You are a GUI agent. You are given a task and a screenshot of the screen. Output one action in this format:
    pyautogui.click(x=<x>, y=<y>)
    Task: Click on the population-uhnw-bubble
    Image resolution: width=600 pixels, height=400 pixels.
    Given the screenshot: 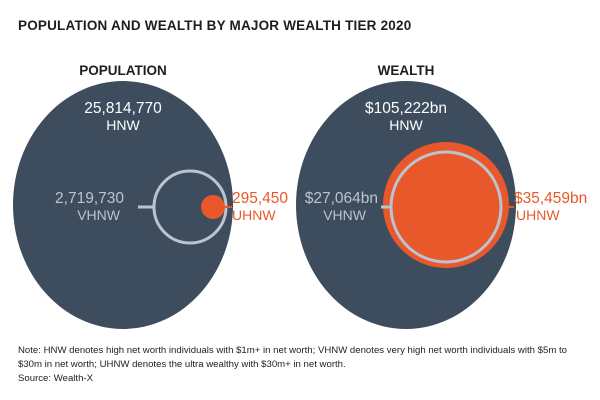 What is the action you would take?
    pyautogui.click(x=213, y=207)
    